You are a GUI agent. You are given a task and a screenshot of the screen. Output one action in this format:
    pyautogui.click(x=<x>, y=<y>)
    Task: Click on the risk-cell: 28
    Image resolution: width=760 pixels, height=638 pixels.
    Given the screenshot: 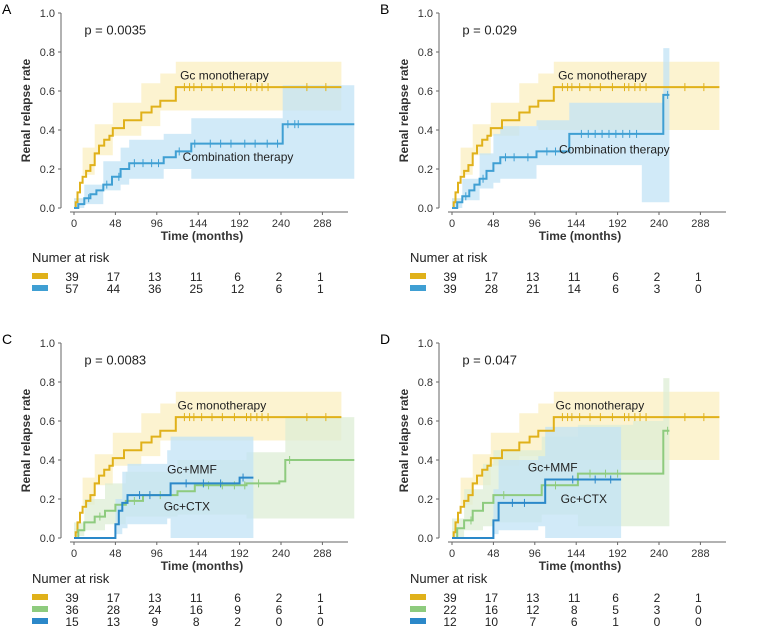 What is the action you would take?
    pyautogui.click(x=114, y=610)
    